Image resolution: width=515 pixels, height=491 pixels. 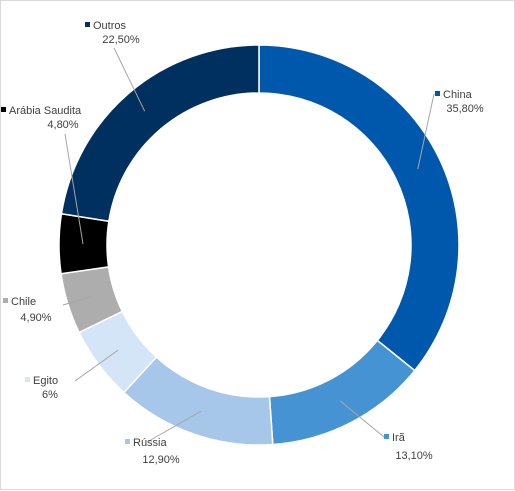 What do you see at coordinates (399, 438) in the screenshot?
I see `slice-label-name: Irã` at bounding box center [399, 438].